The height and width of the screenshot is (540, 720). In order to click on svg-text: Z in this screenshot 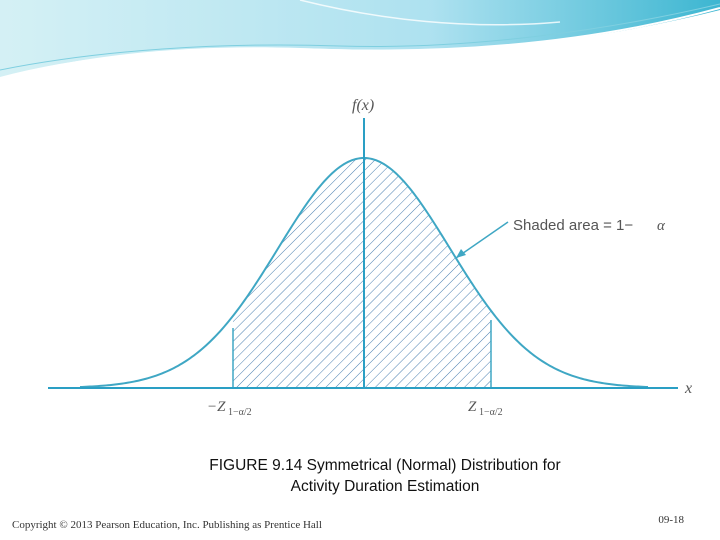, I will do `click(472, 407)`.